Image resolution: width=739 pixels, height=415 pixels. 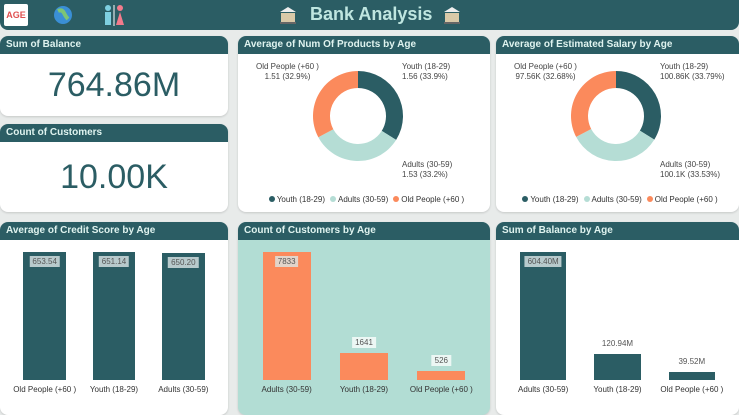 What do you see at coordinates (114, 177) in the screenshot?
I see `kpi-value: 10.00K` at bounding box center [114, 177].